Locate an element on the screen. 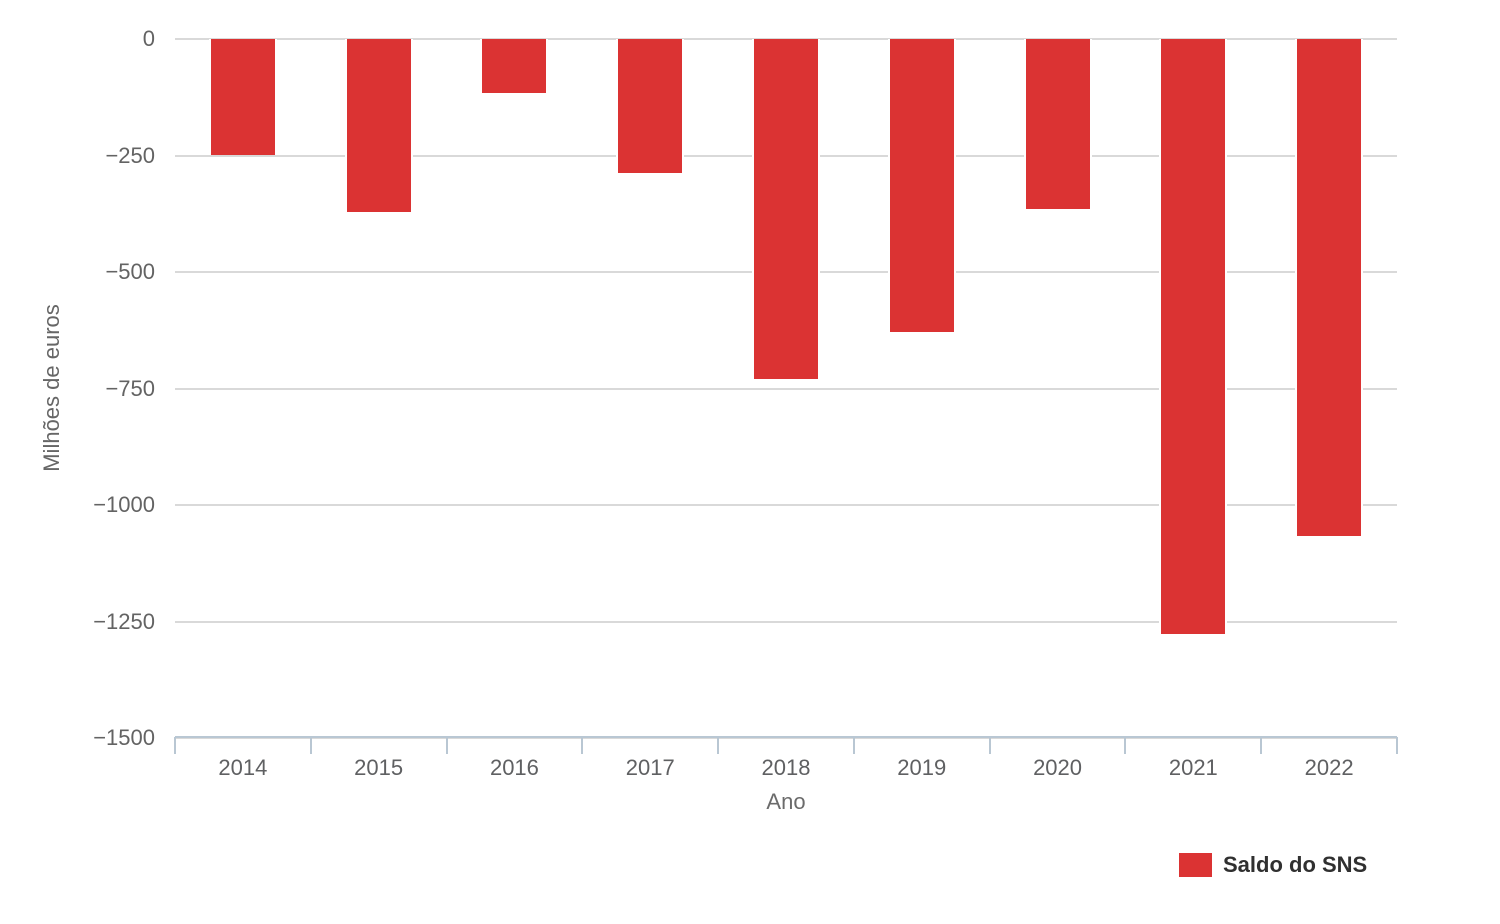 The image size is (1500, 924). x-tick-label-2014: 2014 is located at coordinates (243, 767).